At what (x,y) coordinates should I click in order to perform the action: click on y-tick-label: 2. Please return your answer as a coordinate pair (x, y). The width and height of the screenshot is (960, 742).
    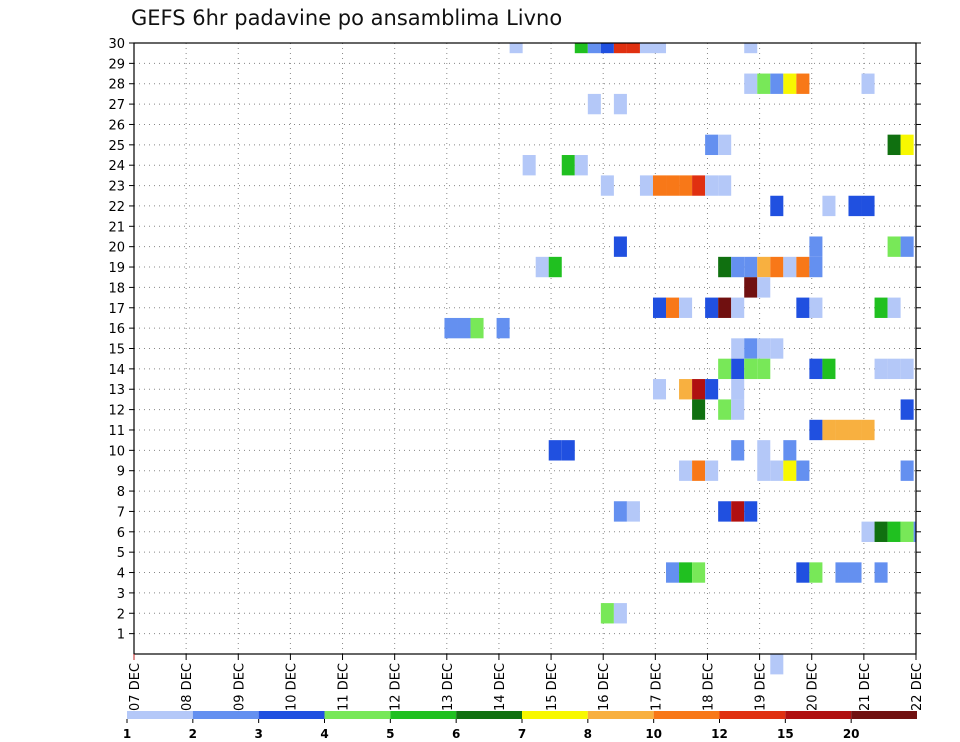
    Looking at the image, I should click on (121, 614).